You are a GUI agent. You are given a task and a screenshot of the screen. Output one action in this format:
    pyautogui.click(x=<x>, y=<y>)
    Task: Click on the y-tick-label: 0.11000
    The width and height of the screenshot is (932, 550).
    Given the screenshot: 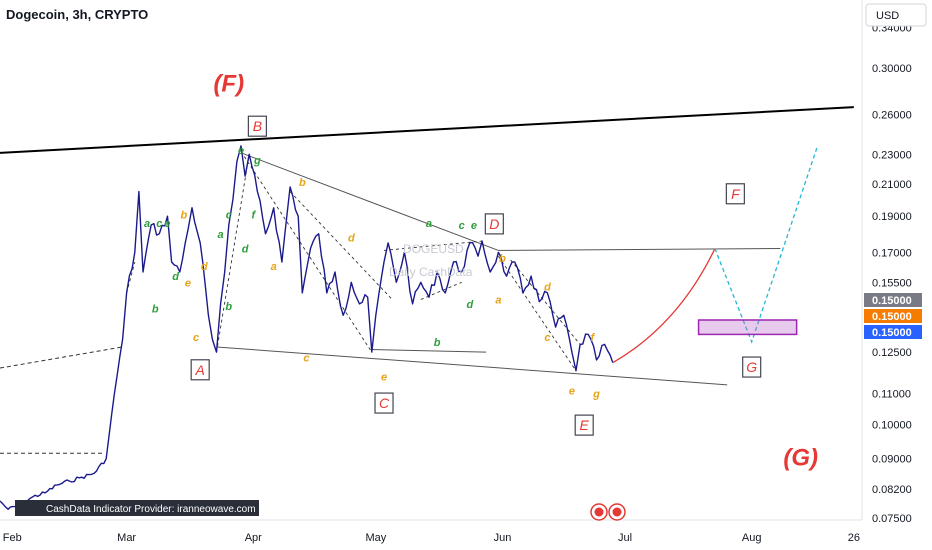 What is the action you would take?
    pyautogui.click(x=891, y=395)
    